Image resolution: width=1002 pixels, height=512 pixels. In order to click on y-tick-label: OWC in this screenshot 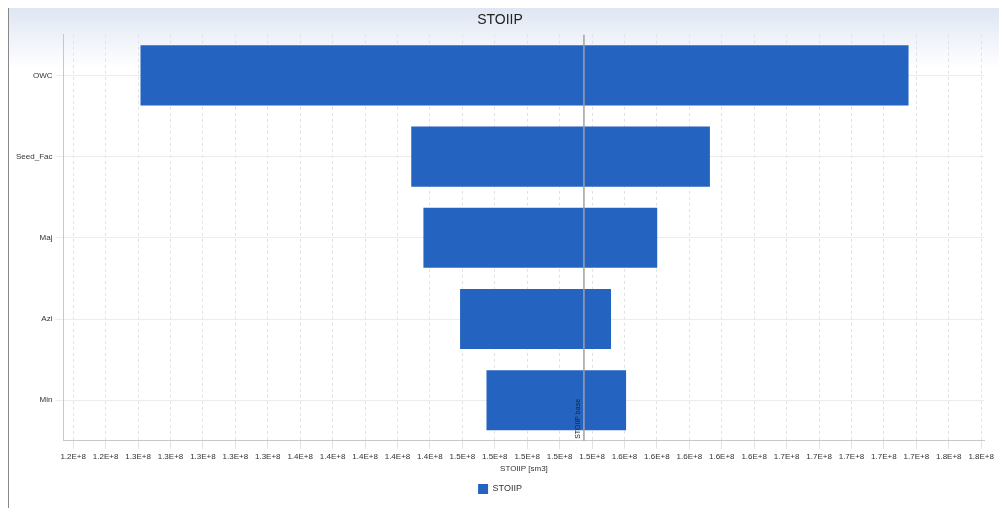, I will do `click(42, 75)`.